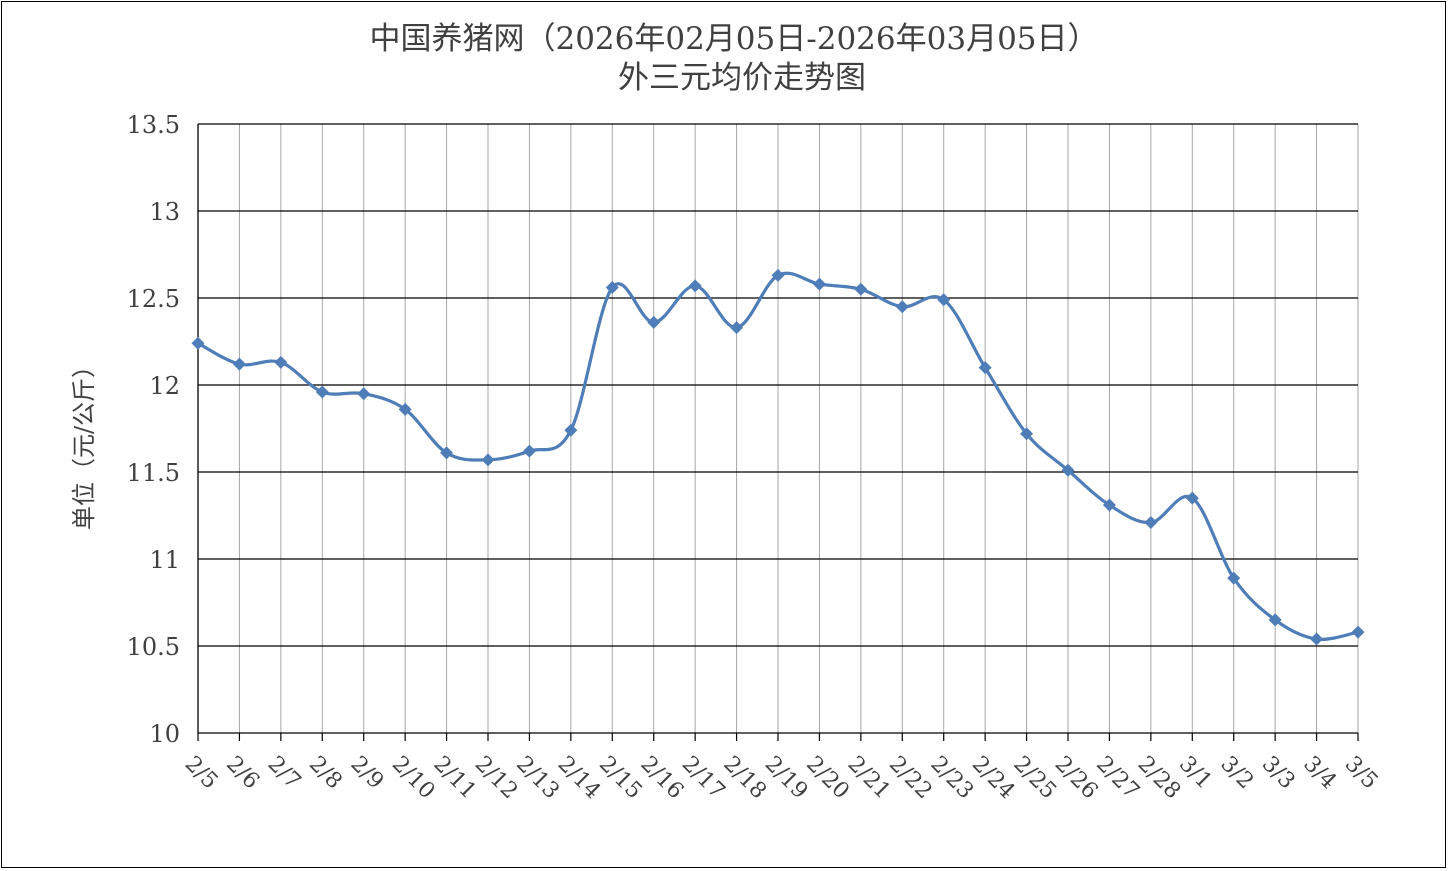 Image resolution: width=1449 pixels, height=871 pixels. What do you see at coordinates (153, 429) in the screenshot?
I see `y-tick-labels: 10 10.5 11 11.5 12 12.5 13 13.5` at bounding box center [153, 429].